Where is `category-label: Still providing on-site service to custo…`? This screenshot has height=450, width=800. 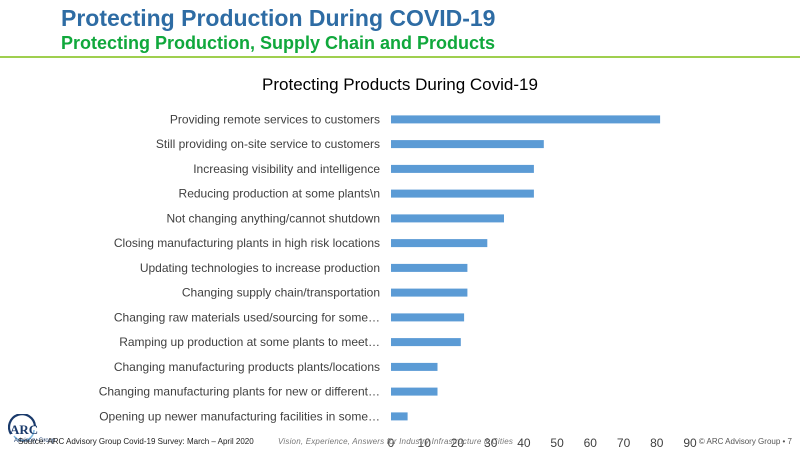
category-label: Still providing on-site service to custo… is located at coordinates (268, 144).